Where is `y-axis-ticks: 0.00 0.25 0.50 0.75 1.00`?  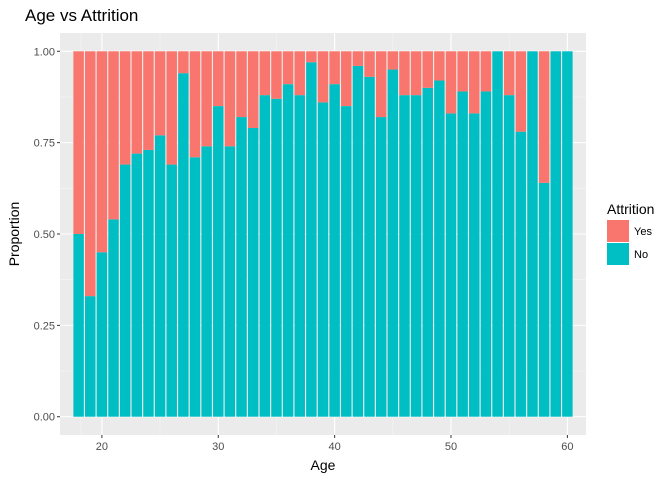 y-axis-ticks: 0.00 0.25 0.50 0.75 1.00 is located at coordinates (47, 235).